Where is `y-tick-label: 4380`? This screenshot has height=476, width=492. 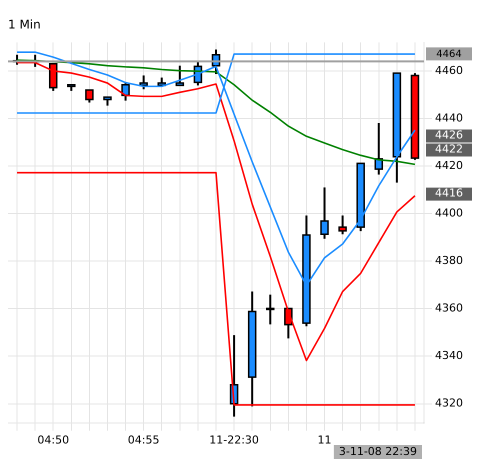 y-tick-label: 4380 is located at coordinates (449, 260).